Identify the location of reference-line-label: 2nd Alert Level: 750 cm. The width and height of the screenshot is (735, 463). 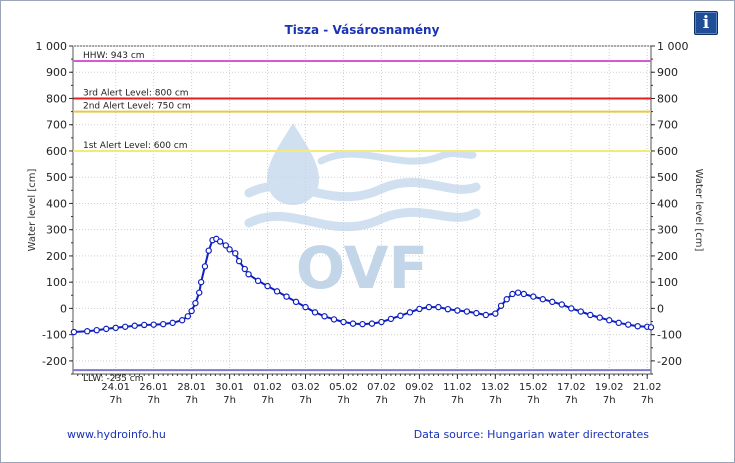
(137, 107).